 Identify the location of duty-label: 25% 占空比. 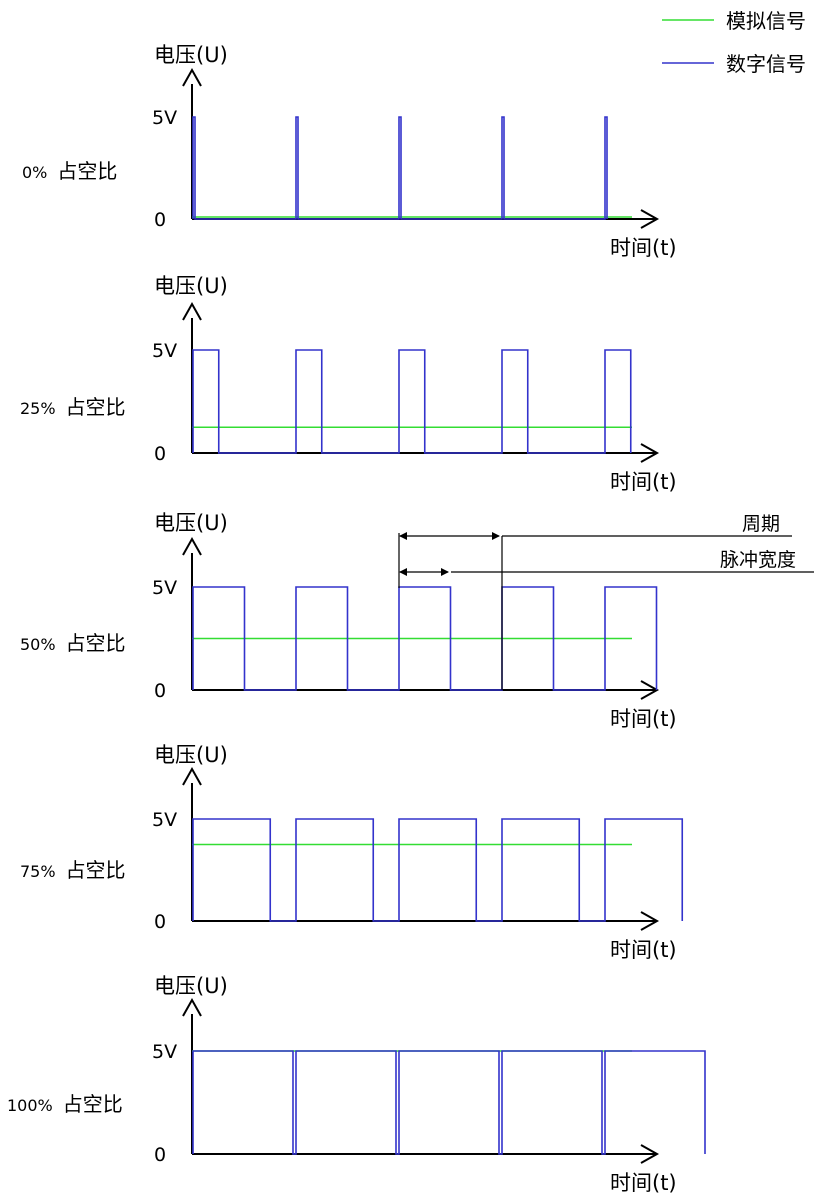
(73, 407).